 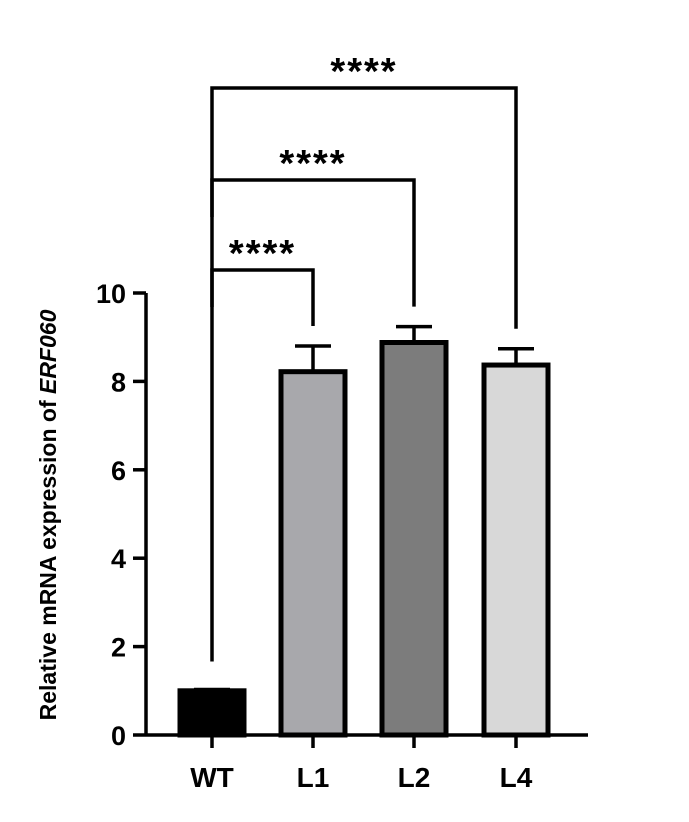 What do you see at coordinates (313, 777) in the screenshot?
I see `x-tick-label: L1` at bounding box center [313, 777].